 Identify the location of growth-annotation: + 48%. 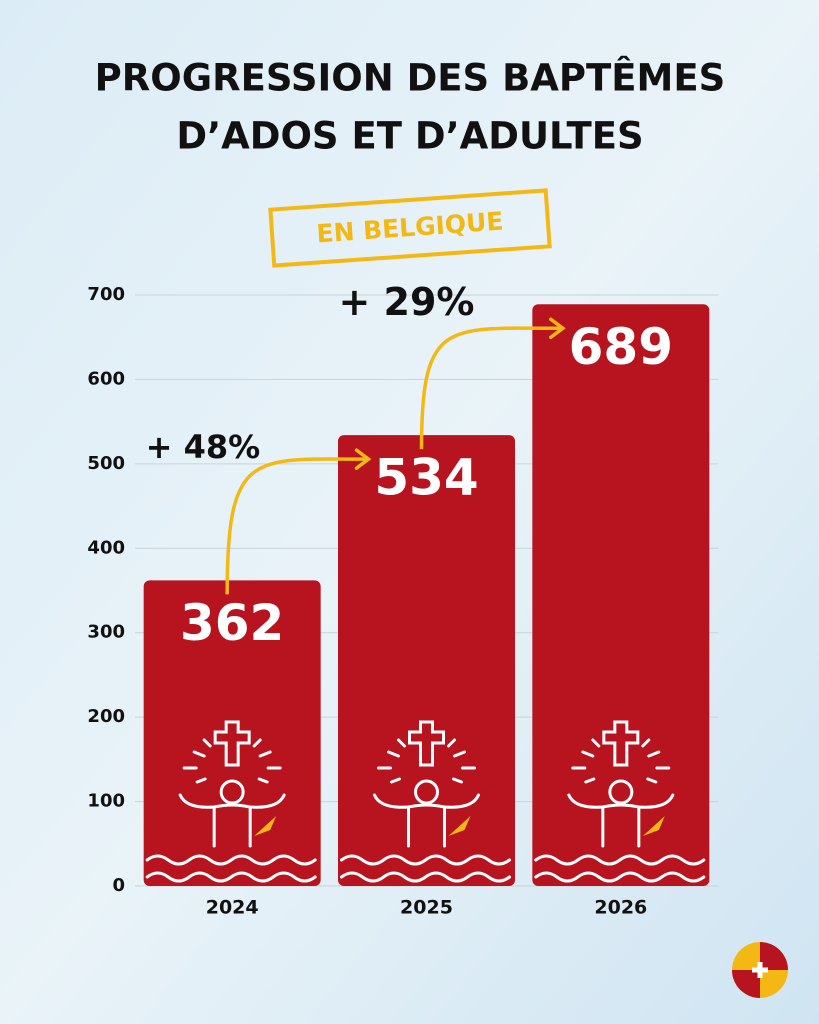
(203, 447).